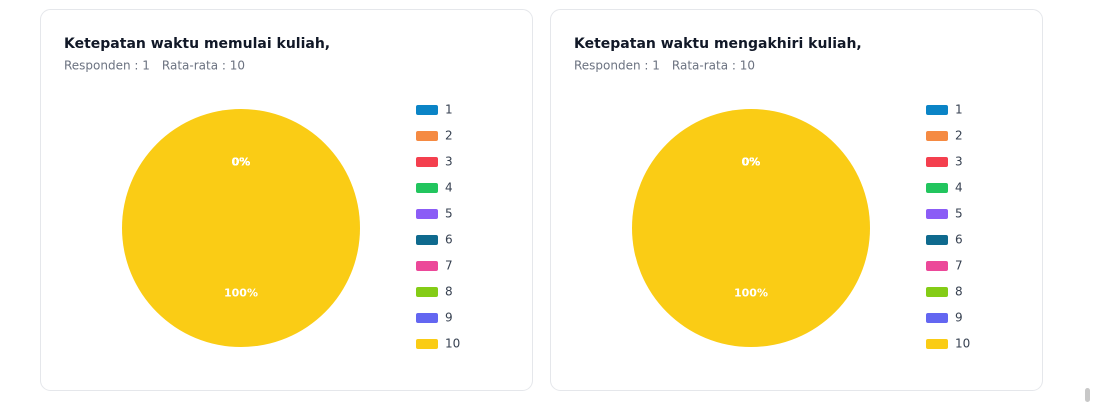  I want to click on card-title: Ketepatan waktu mengakhiri kuliah,, so click(718, 44).